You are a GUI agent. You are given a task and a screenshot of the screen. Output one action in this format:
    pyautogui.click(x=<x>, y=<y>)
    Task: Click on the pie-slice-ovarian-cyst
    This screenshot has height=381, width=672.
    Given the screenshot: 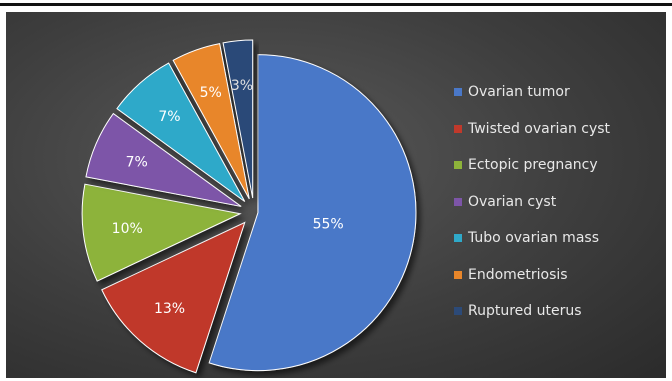 What is the action you would take?
    pyautogui.click(x=163, y=159)
    